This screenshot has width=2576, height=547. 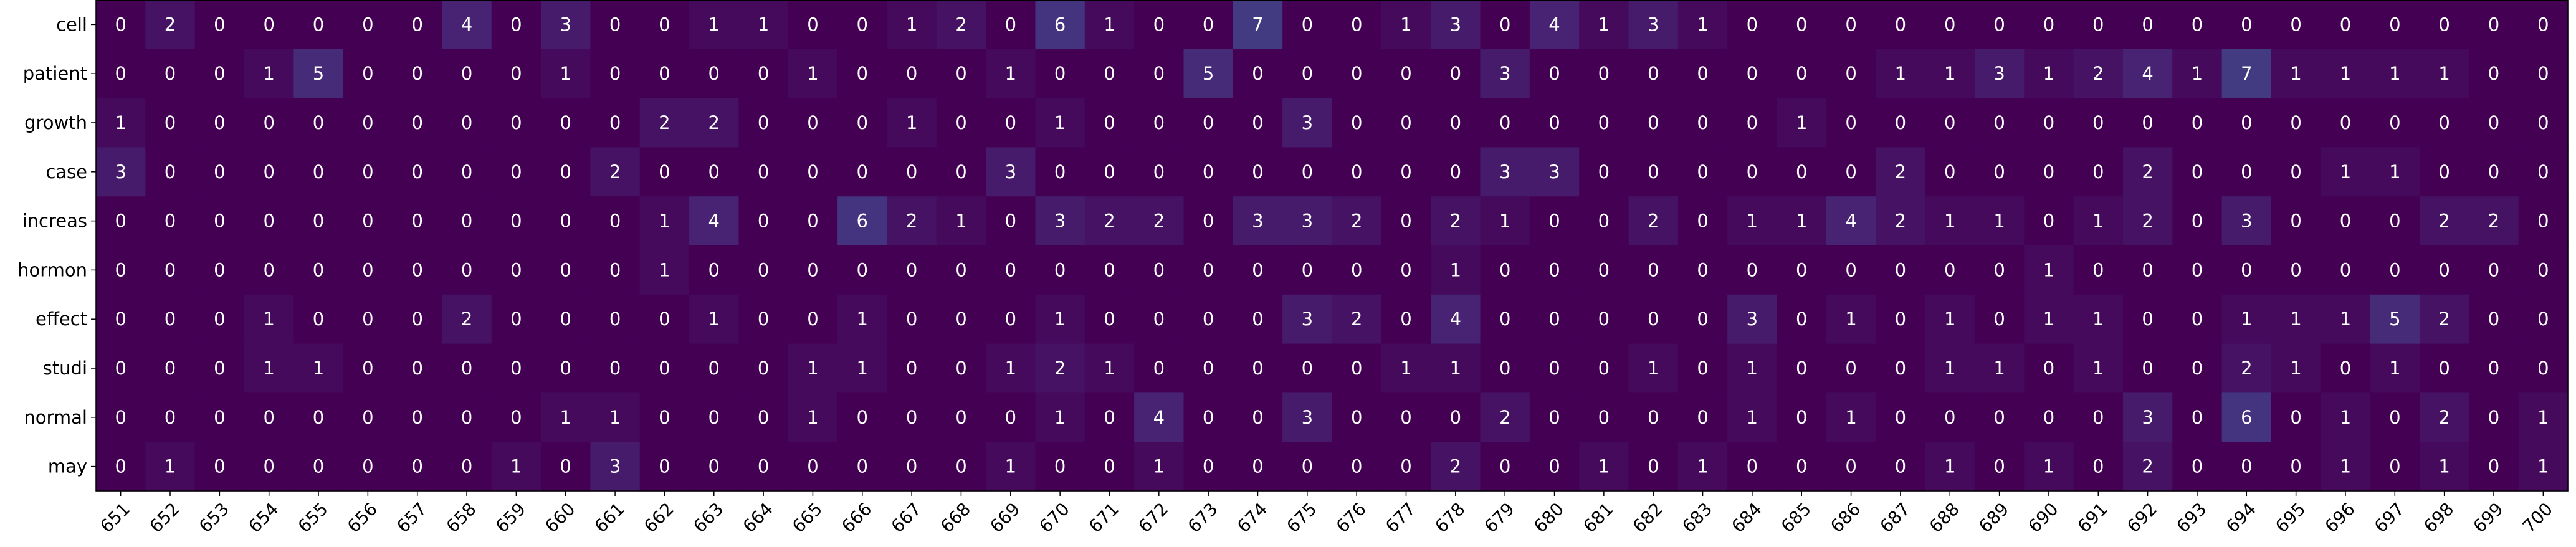 What do you see at coordinates (560, 517) in the screenshot?
I see `x-tick-label: 660` at bounding box center [560, 517].